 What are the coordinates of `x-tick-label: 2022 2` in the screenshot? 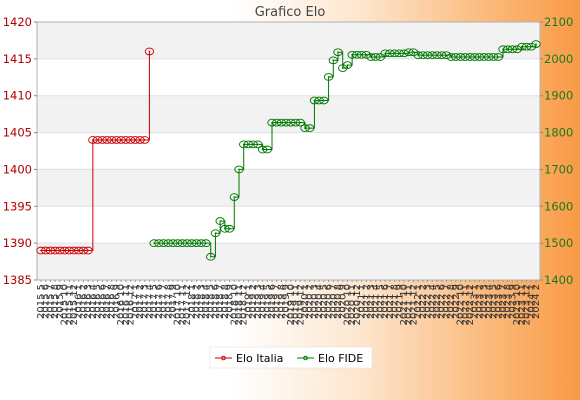 It's located at (423, 301).